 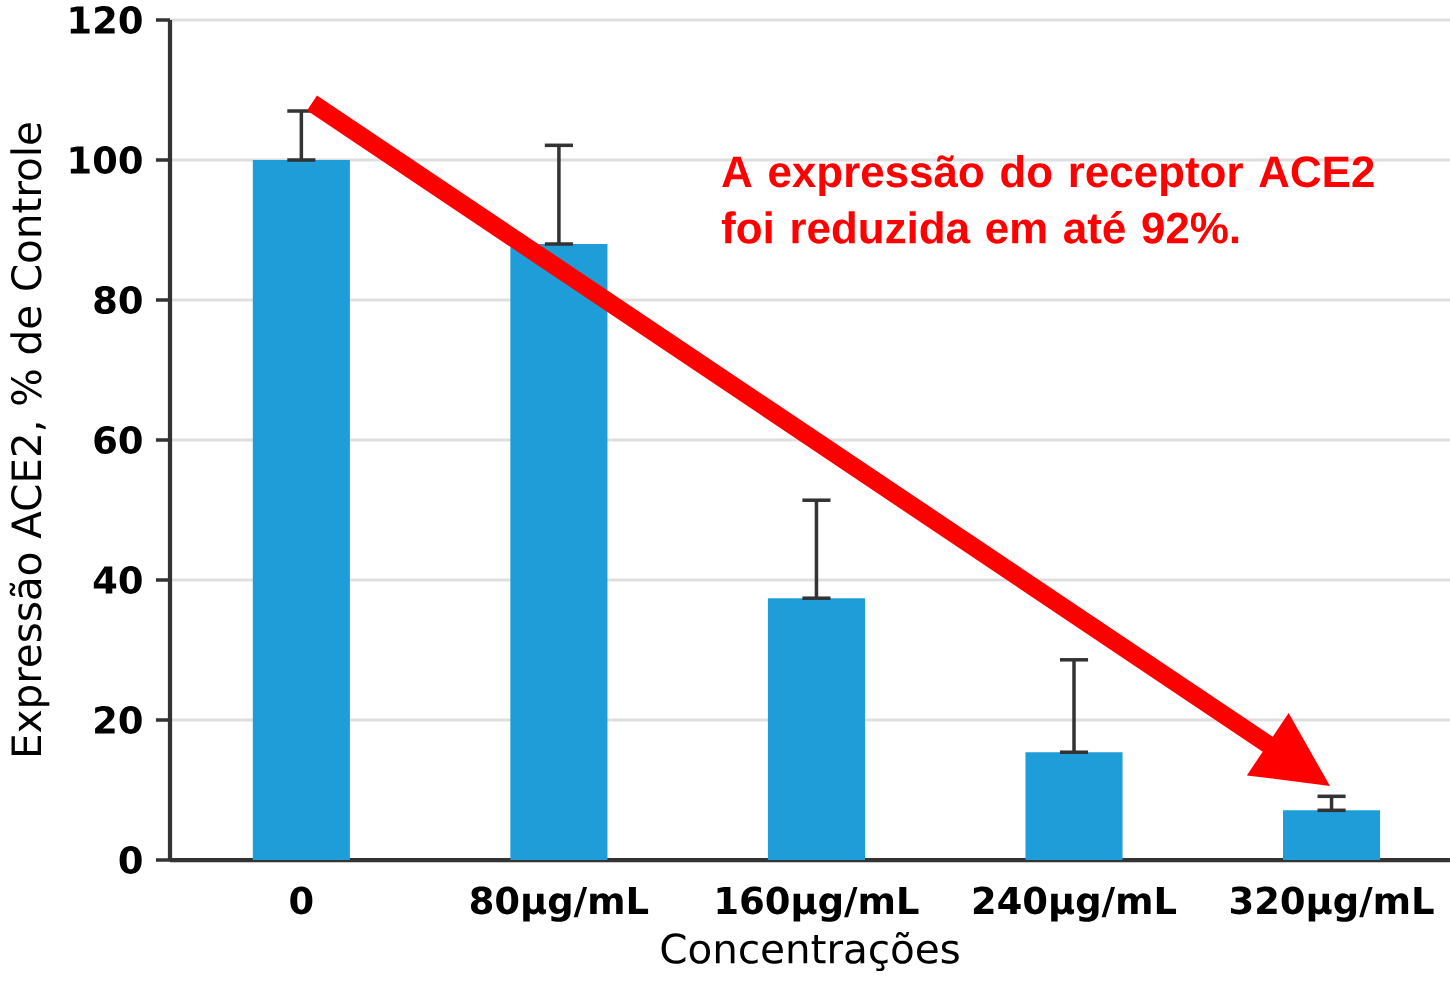 What do you see at coordinates (301, 900) in the screenshot?
I see `x-tick-label: 0` at bounding box center [301, 900].